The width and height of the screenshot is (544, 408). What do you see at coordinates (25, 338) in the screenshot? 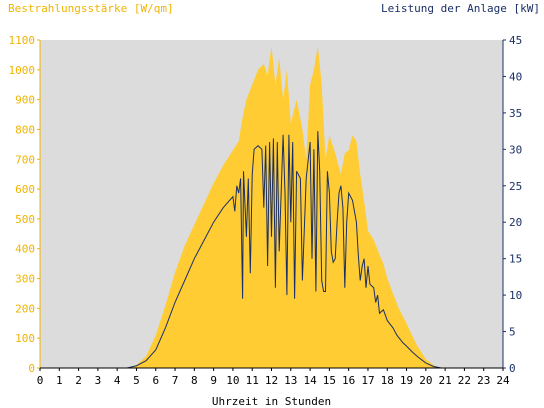
I see `left-tick-label: 100` at bounding box center [25, 338].